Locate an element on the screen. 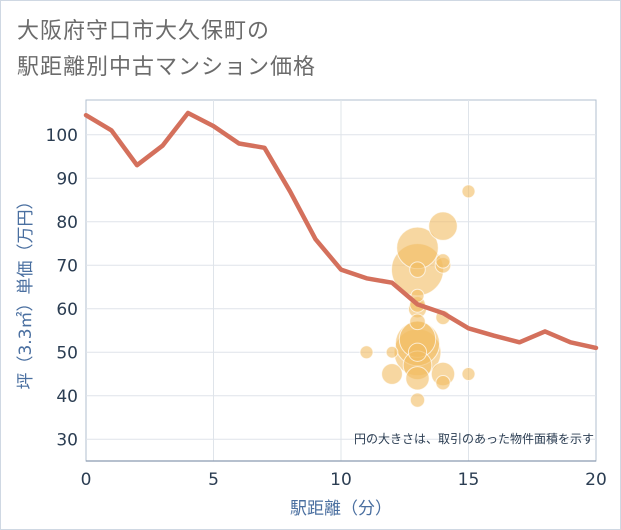 This screenshot has height=530, width=621. x-tick-label: 10 is located at coordinates (341, 480).